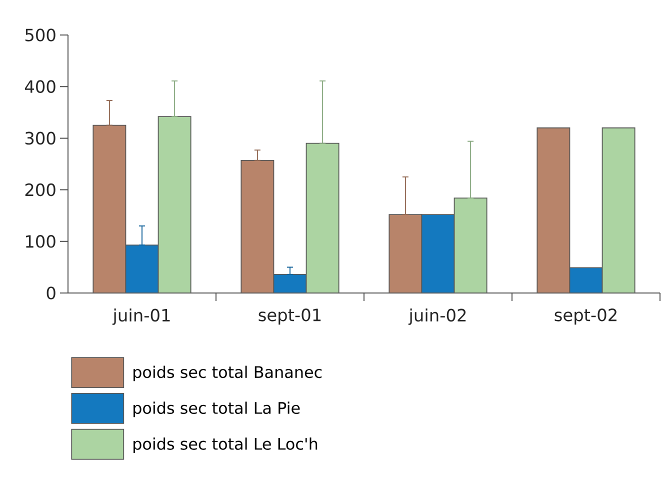 The width and height of the screenshot is (665, 482). What do you see at coordinates (289, 316) in the screenshot?
I see `x-tick-label: sept-01` at bounding box center [289, 316].